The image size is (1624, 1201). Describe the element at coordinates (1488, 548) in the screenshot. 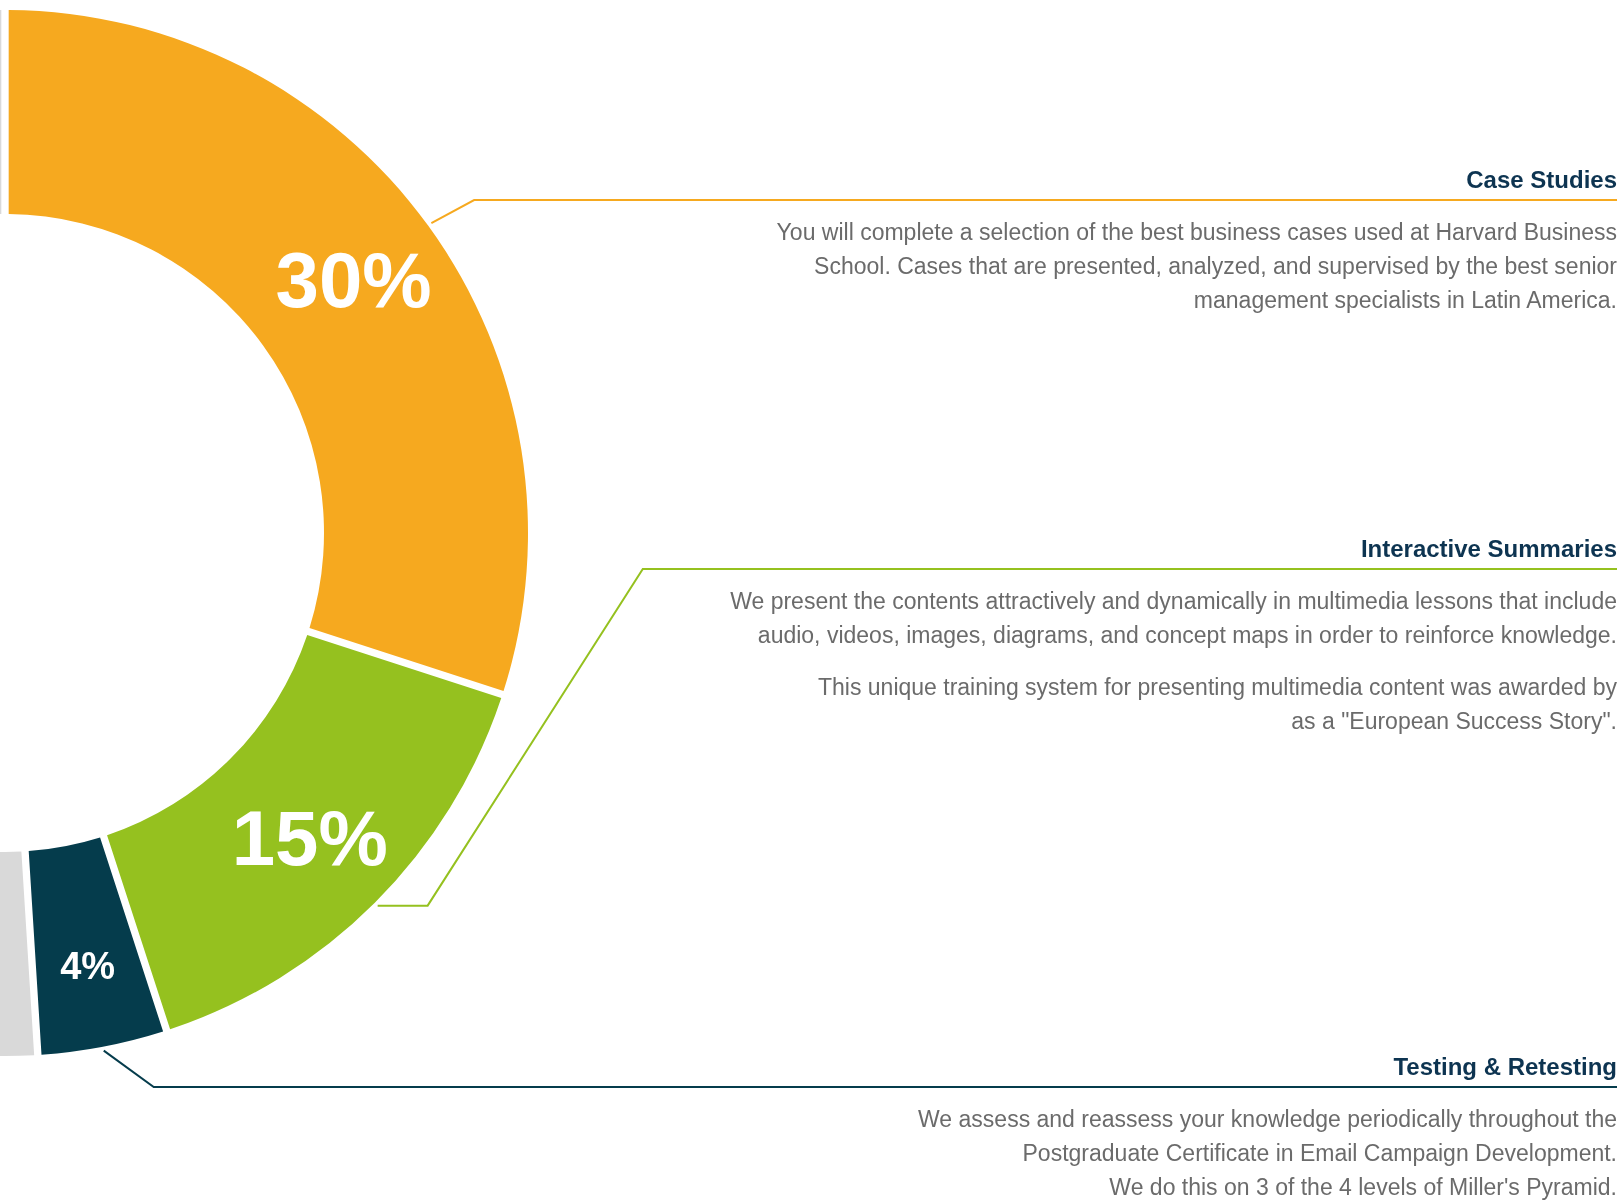

I see `slice-label: Interactive Summaries` at that location.